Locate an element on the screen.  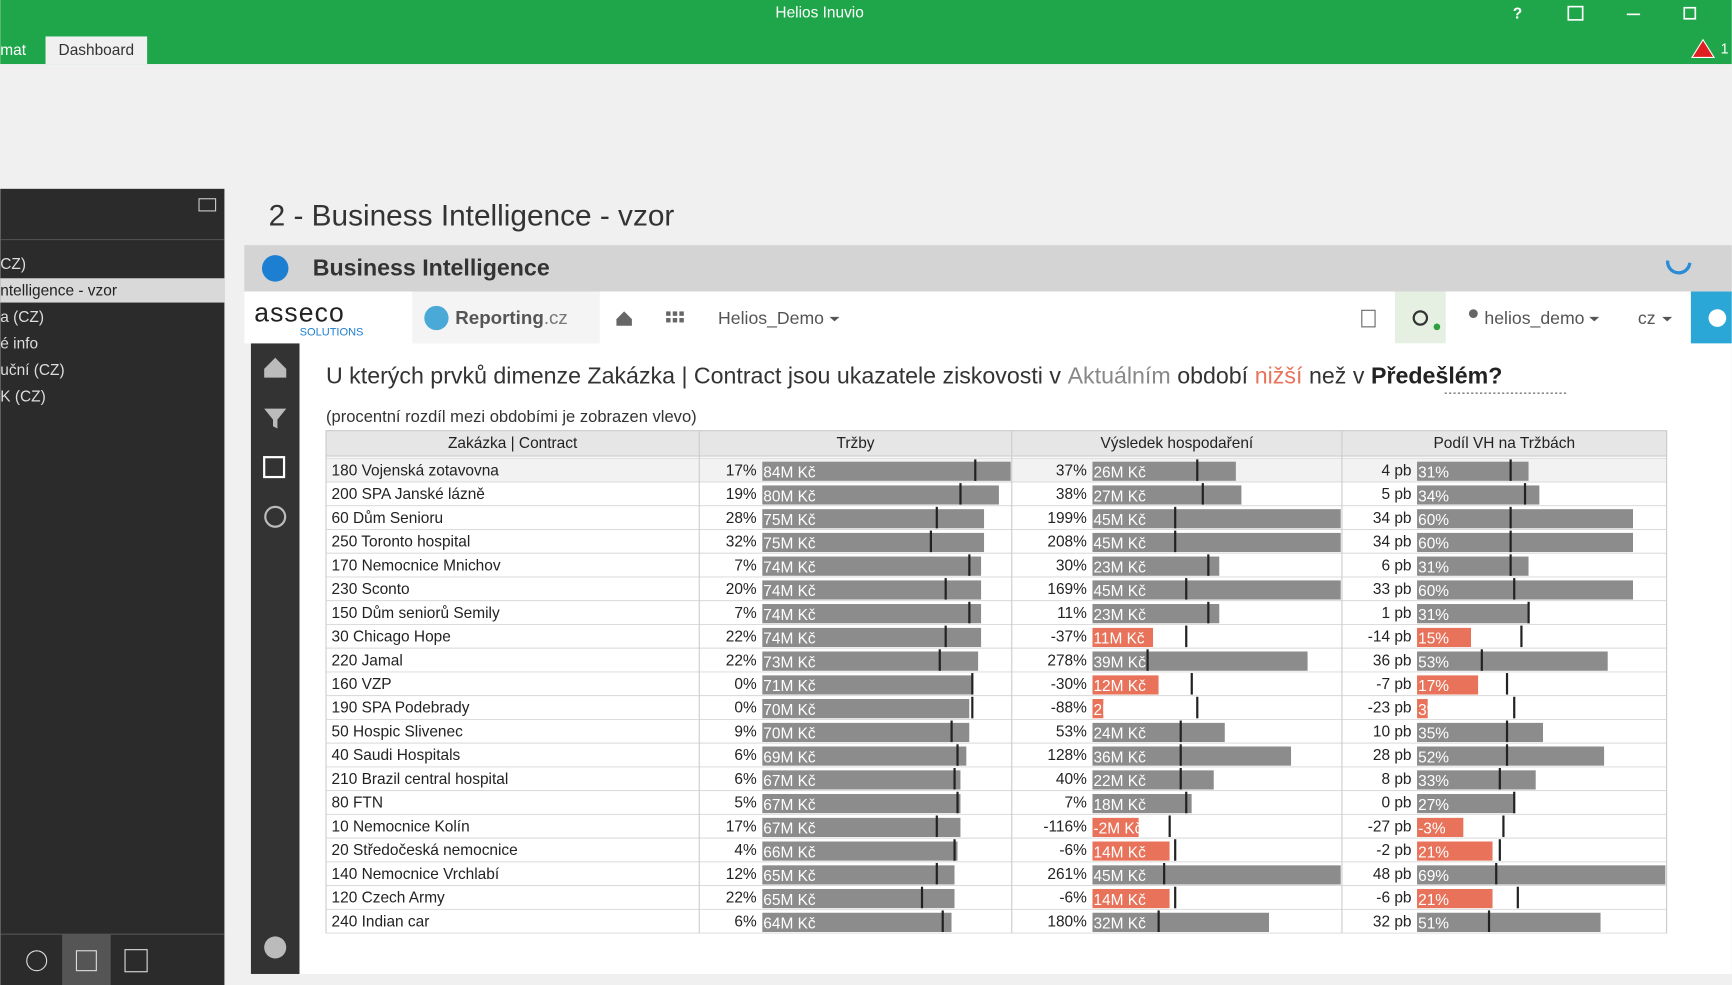
bar-cell: 70M Kč is located at coordinates (866, 732).